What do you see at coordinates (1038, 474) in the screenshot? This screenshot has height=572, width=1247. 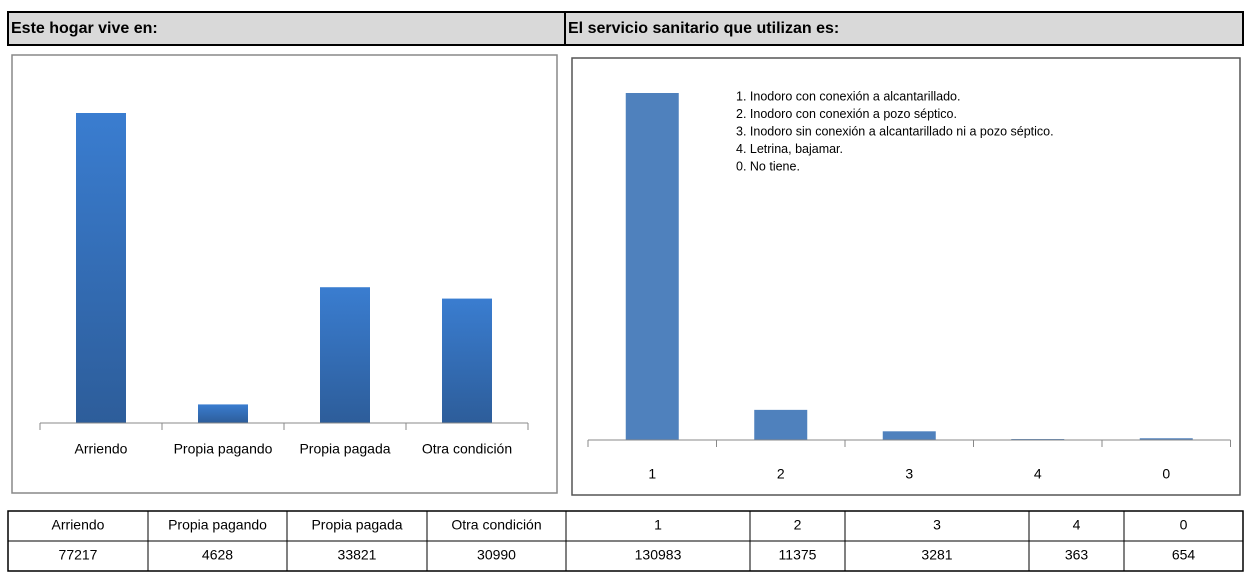 I see `x-tick-label: 4` at bounding box center [1038, 474].